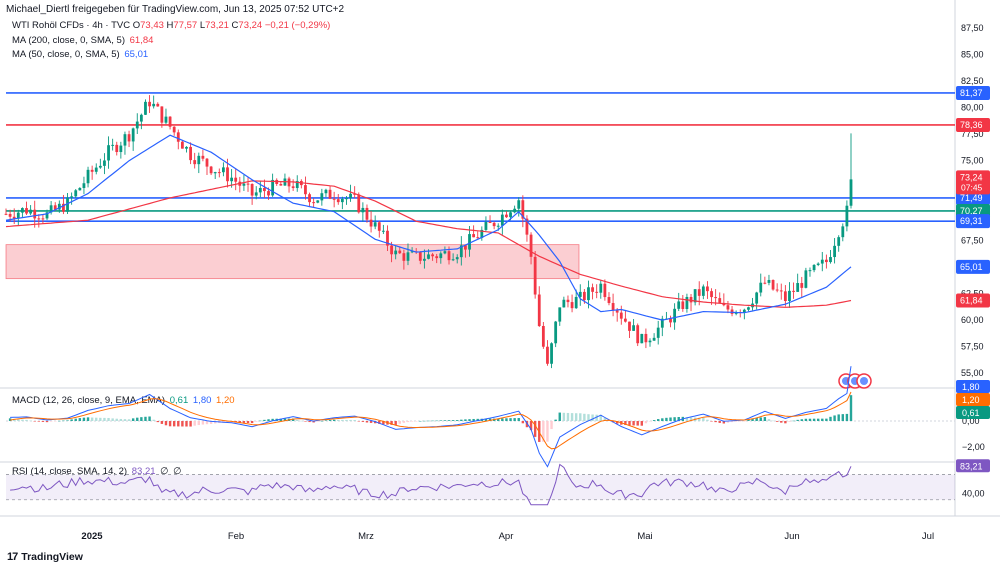 The width and height of the screenshot is (1000, 569). Describe the element at coordinates (971, 413) in the screenshot. I see `macd-value-label: 0,61` at that location.